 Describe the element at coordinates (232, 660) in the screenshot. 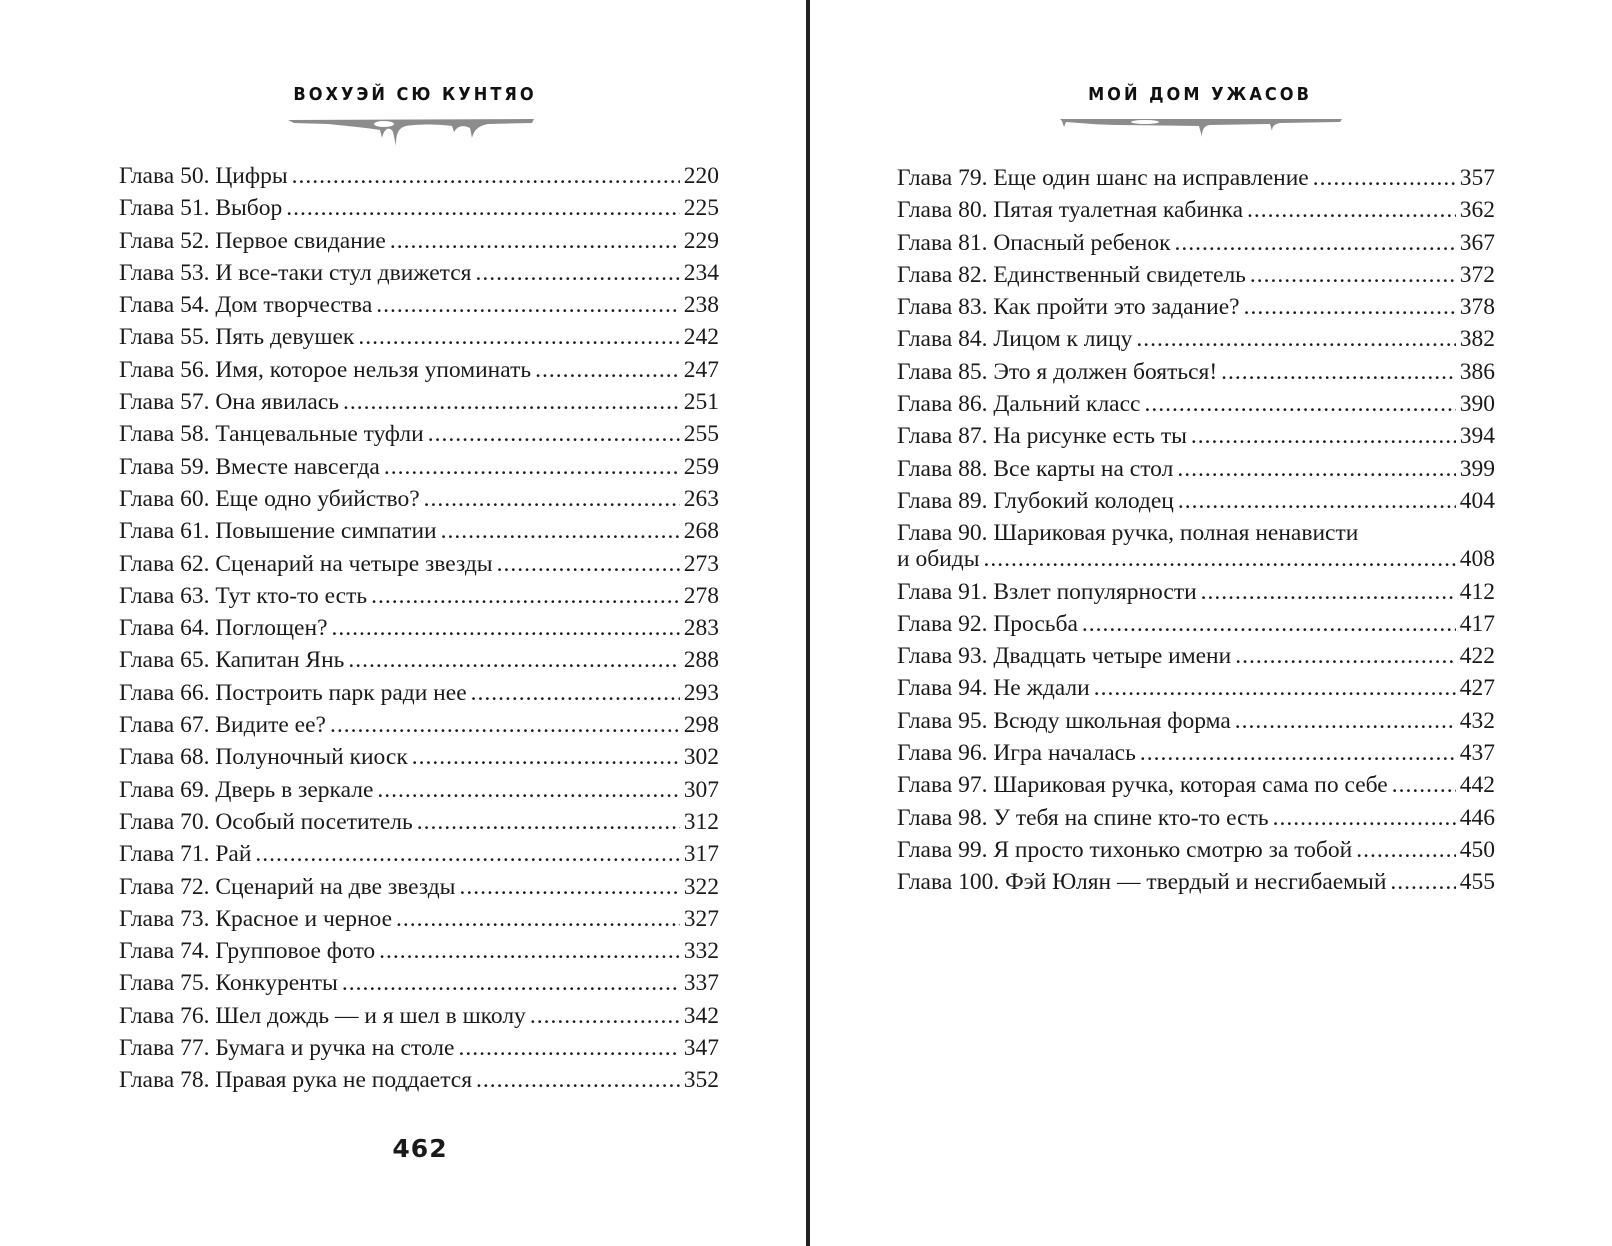

I see `toc-entry-title: Глава 65. Капитан Янь` at that location.